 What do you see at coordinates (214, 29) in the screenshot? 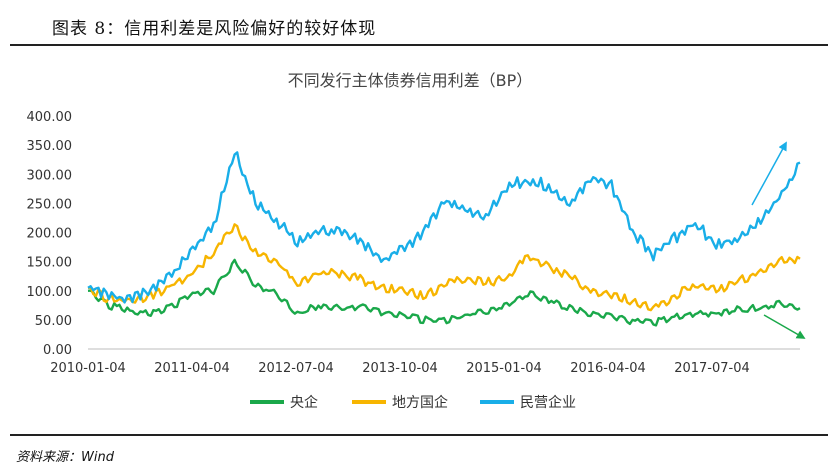
I see `figure-caption: 图表 8：信用利差是风险偏好的较好体现` at bounding box center [214, 29].